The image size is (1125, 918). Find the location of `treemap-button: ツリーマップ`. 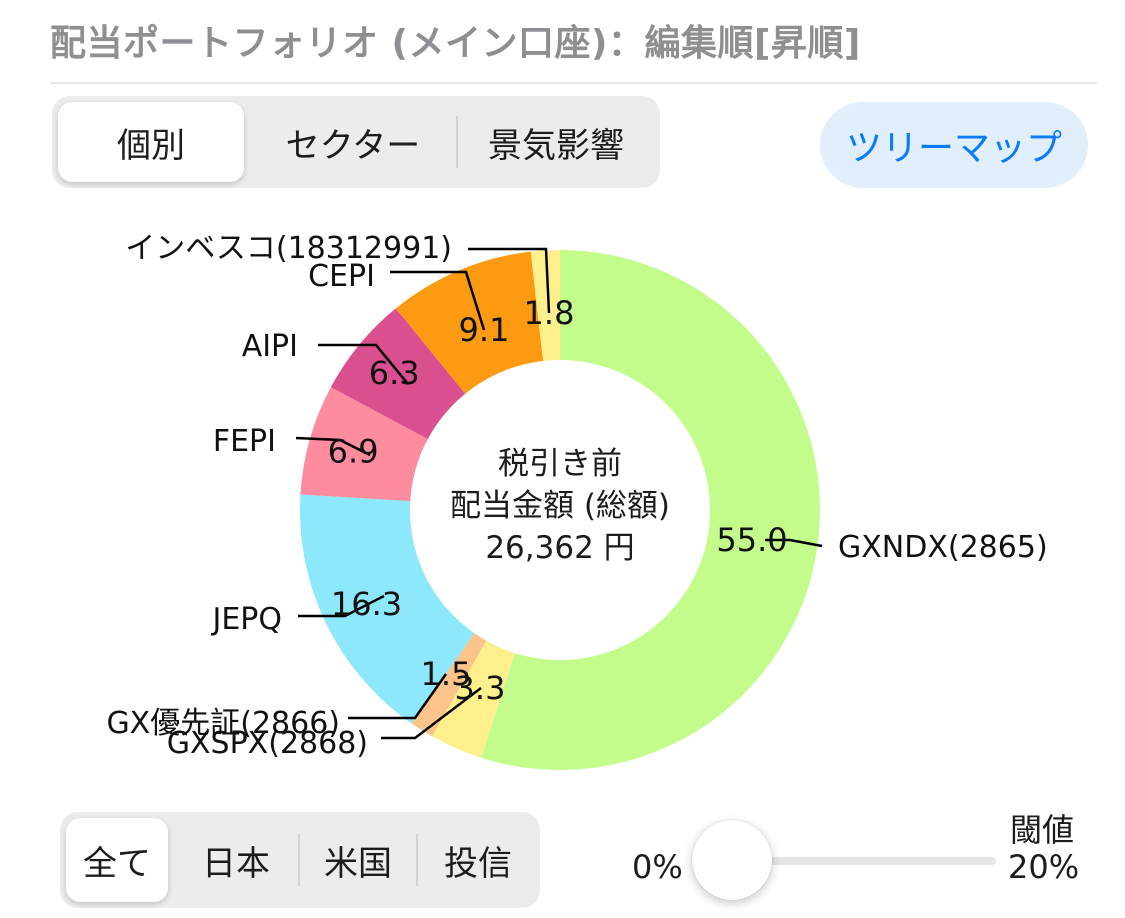

treemap-button: ツリーマップ is located at coordinates (954, 145).